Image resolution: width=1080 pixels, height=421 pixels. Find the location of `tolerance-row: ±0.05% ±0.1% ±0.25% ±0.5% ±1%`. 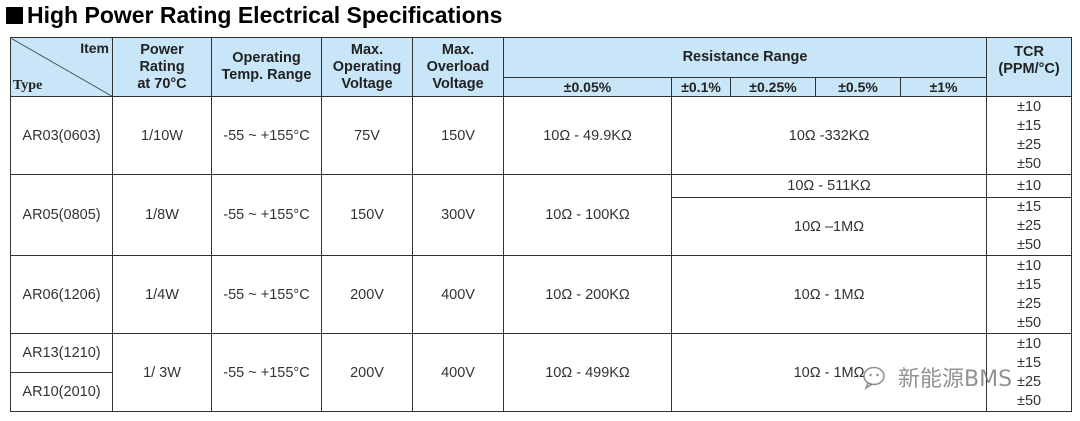

tolerance-row: ±0.05% ±0.1% ±0.25% ±0.5% ±1% is located at coordinates (541, 87).